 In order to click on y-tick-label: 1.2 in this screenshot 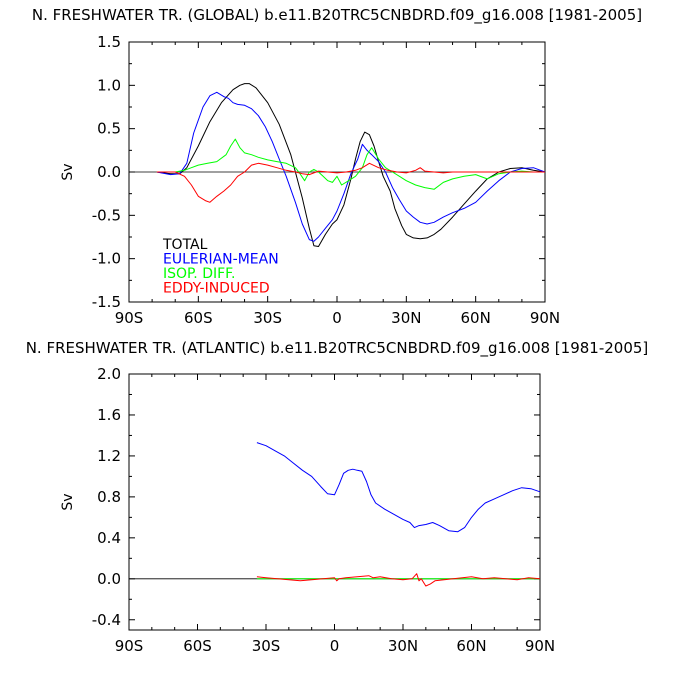, I will do `click(109, 456)`.